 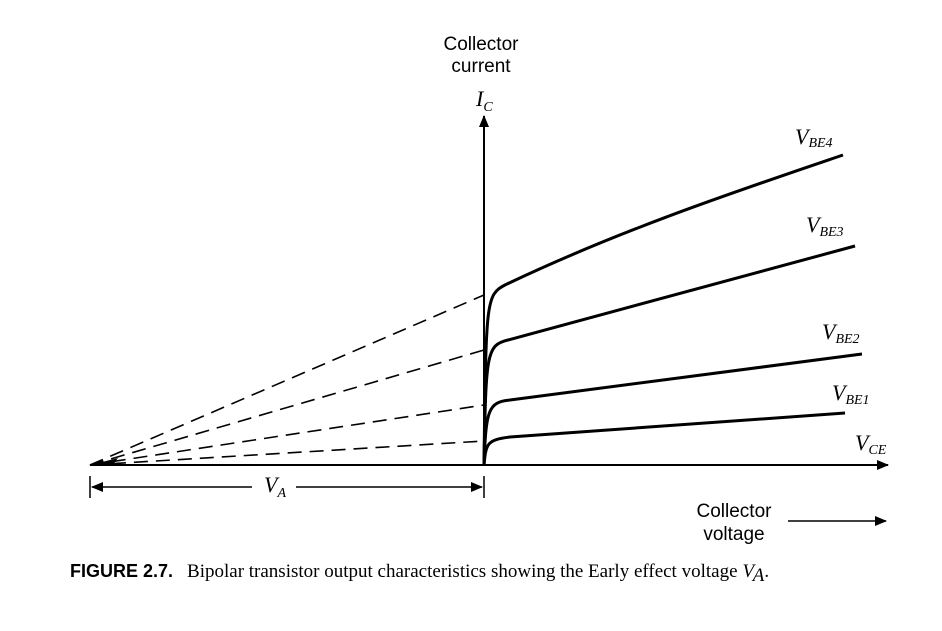 I want to click on subscript: A, so click(x=281, y=493).